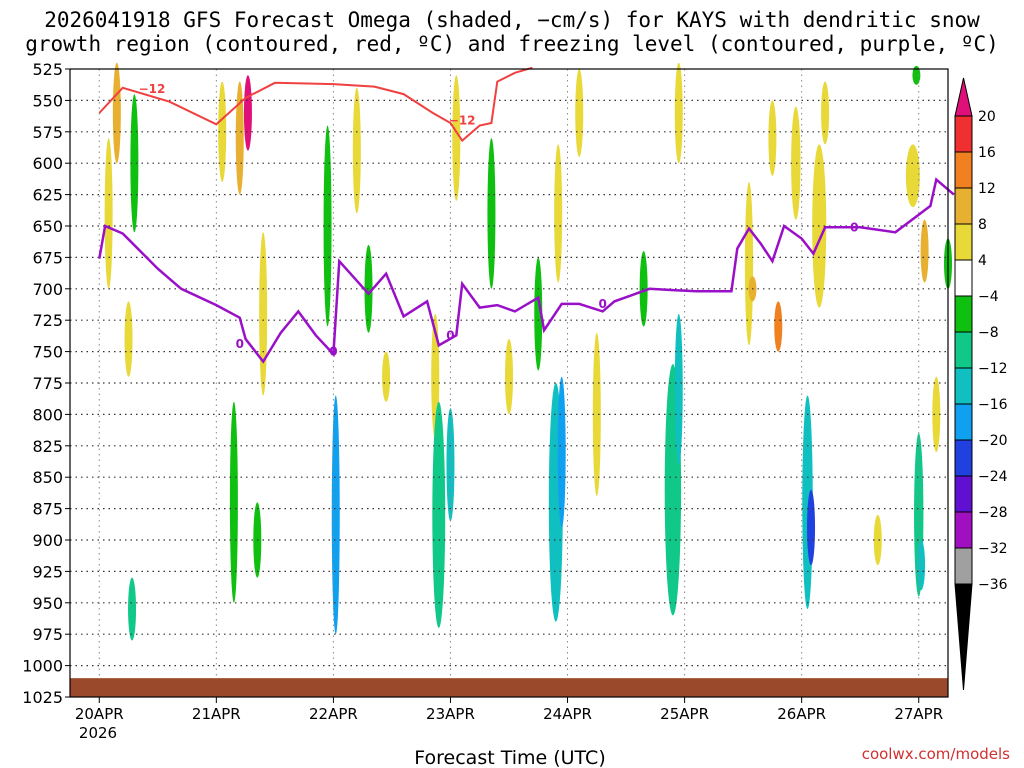  What do you see at coordinates (982, 261) in the screenshot?
I see `colorbar-label-4: 4` at bounding box center [982, 261].